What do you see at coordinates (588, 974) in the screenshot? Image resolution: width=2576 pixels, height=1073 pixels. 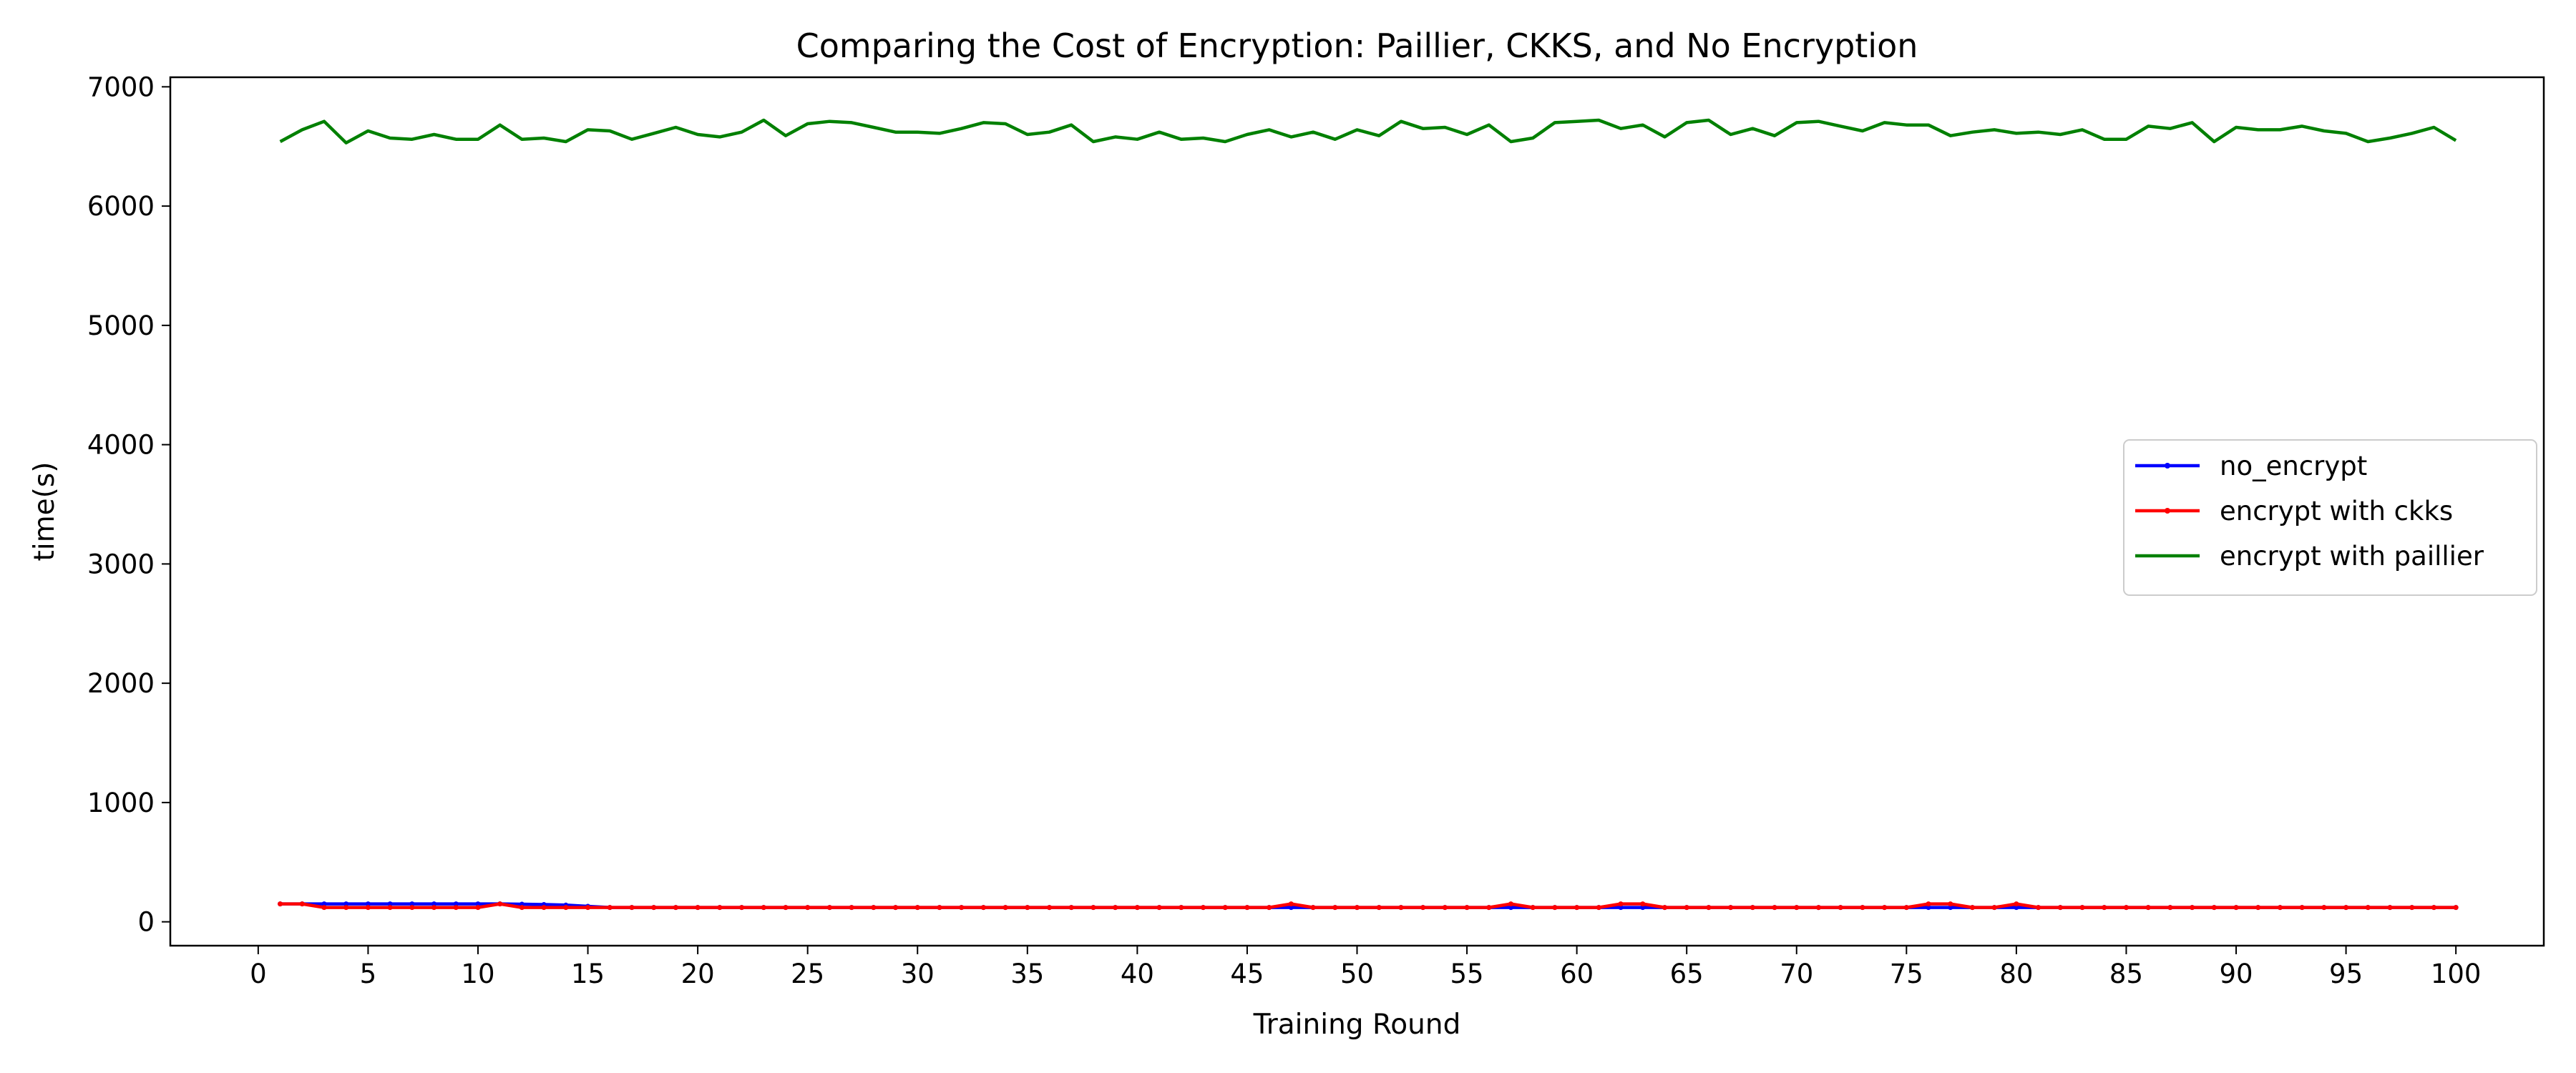 I see `x-tick-label: 15` at bounding box center [588, 974].